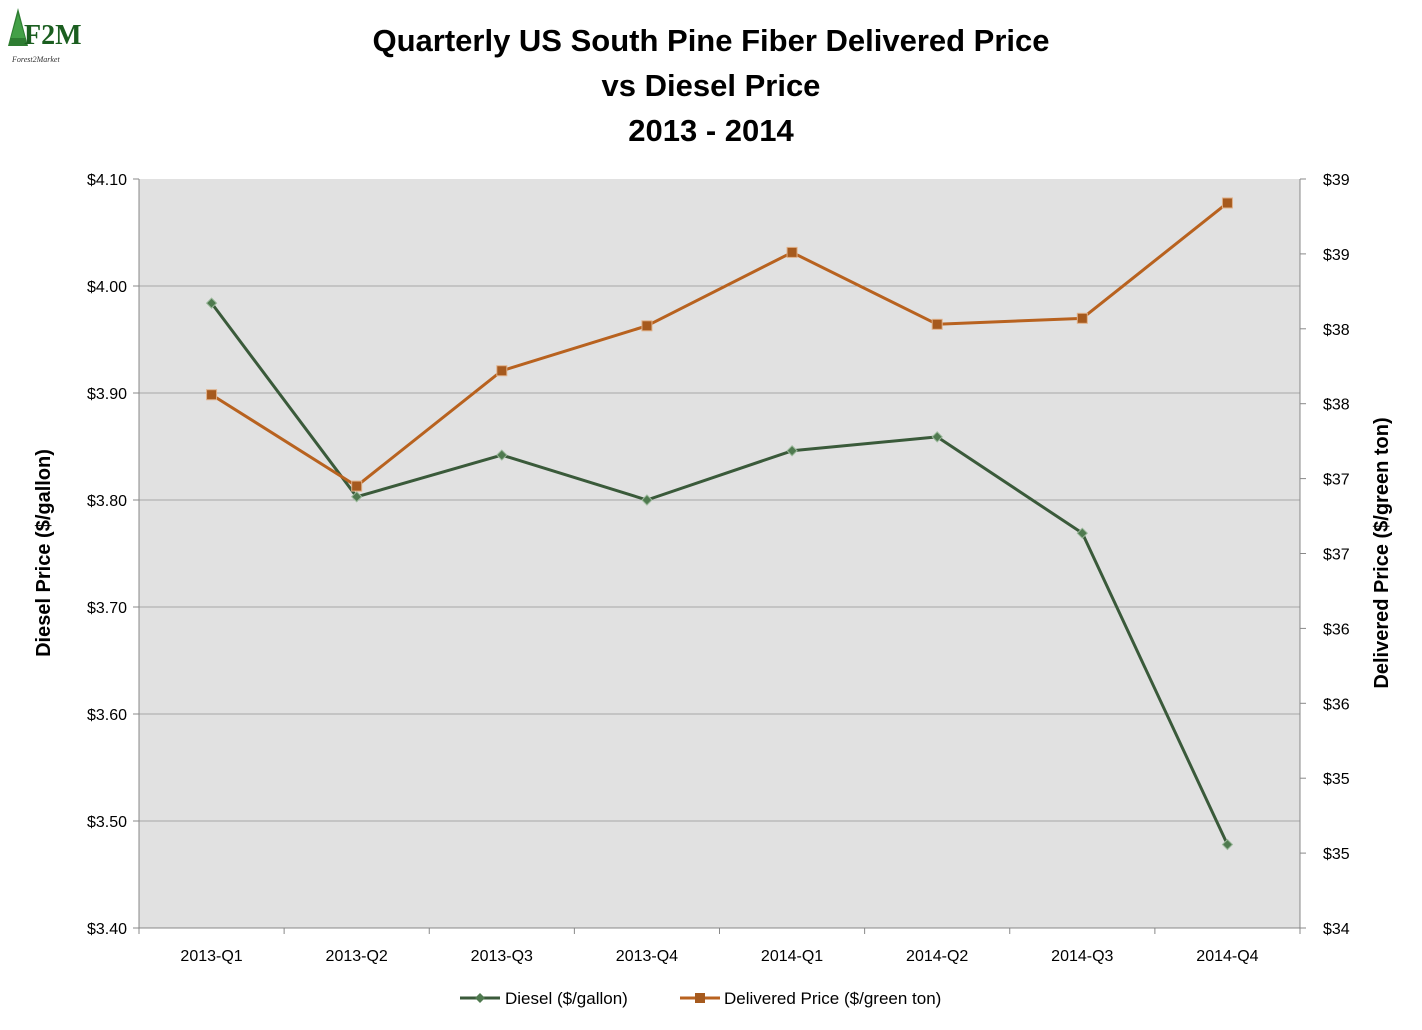 This screenshot has height=1030, width=1422. What do you see at coordinates (211, 956) in the screenshot?
I see `x-tick-label: 2013-Q1` at bounding box center [211, 956].